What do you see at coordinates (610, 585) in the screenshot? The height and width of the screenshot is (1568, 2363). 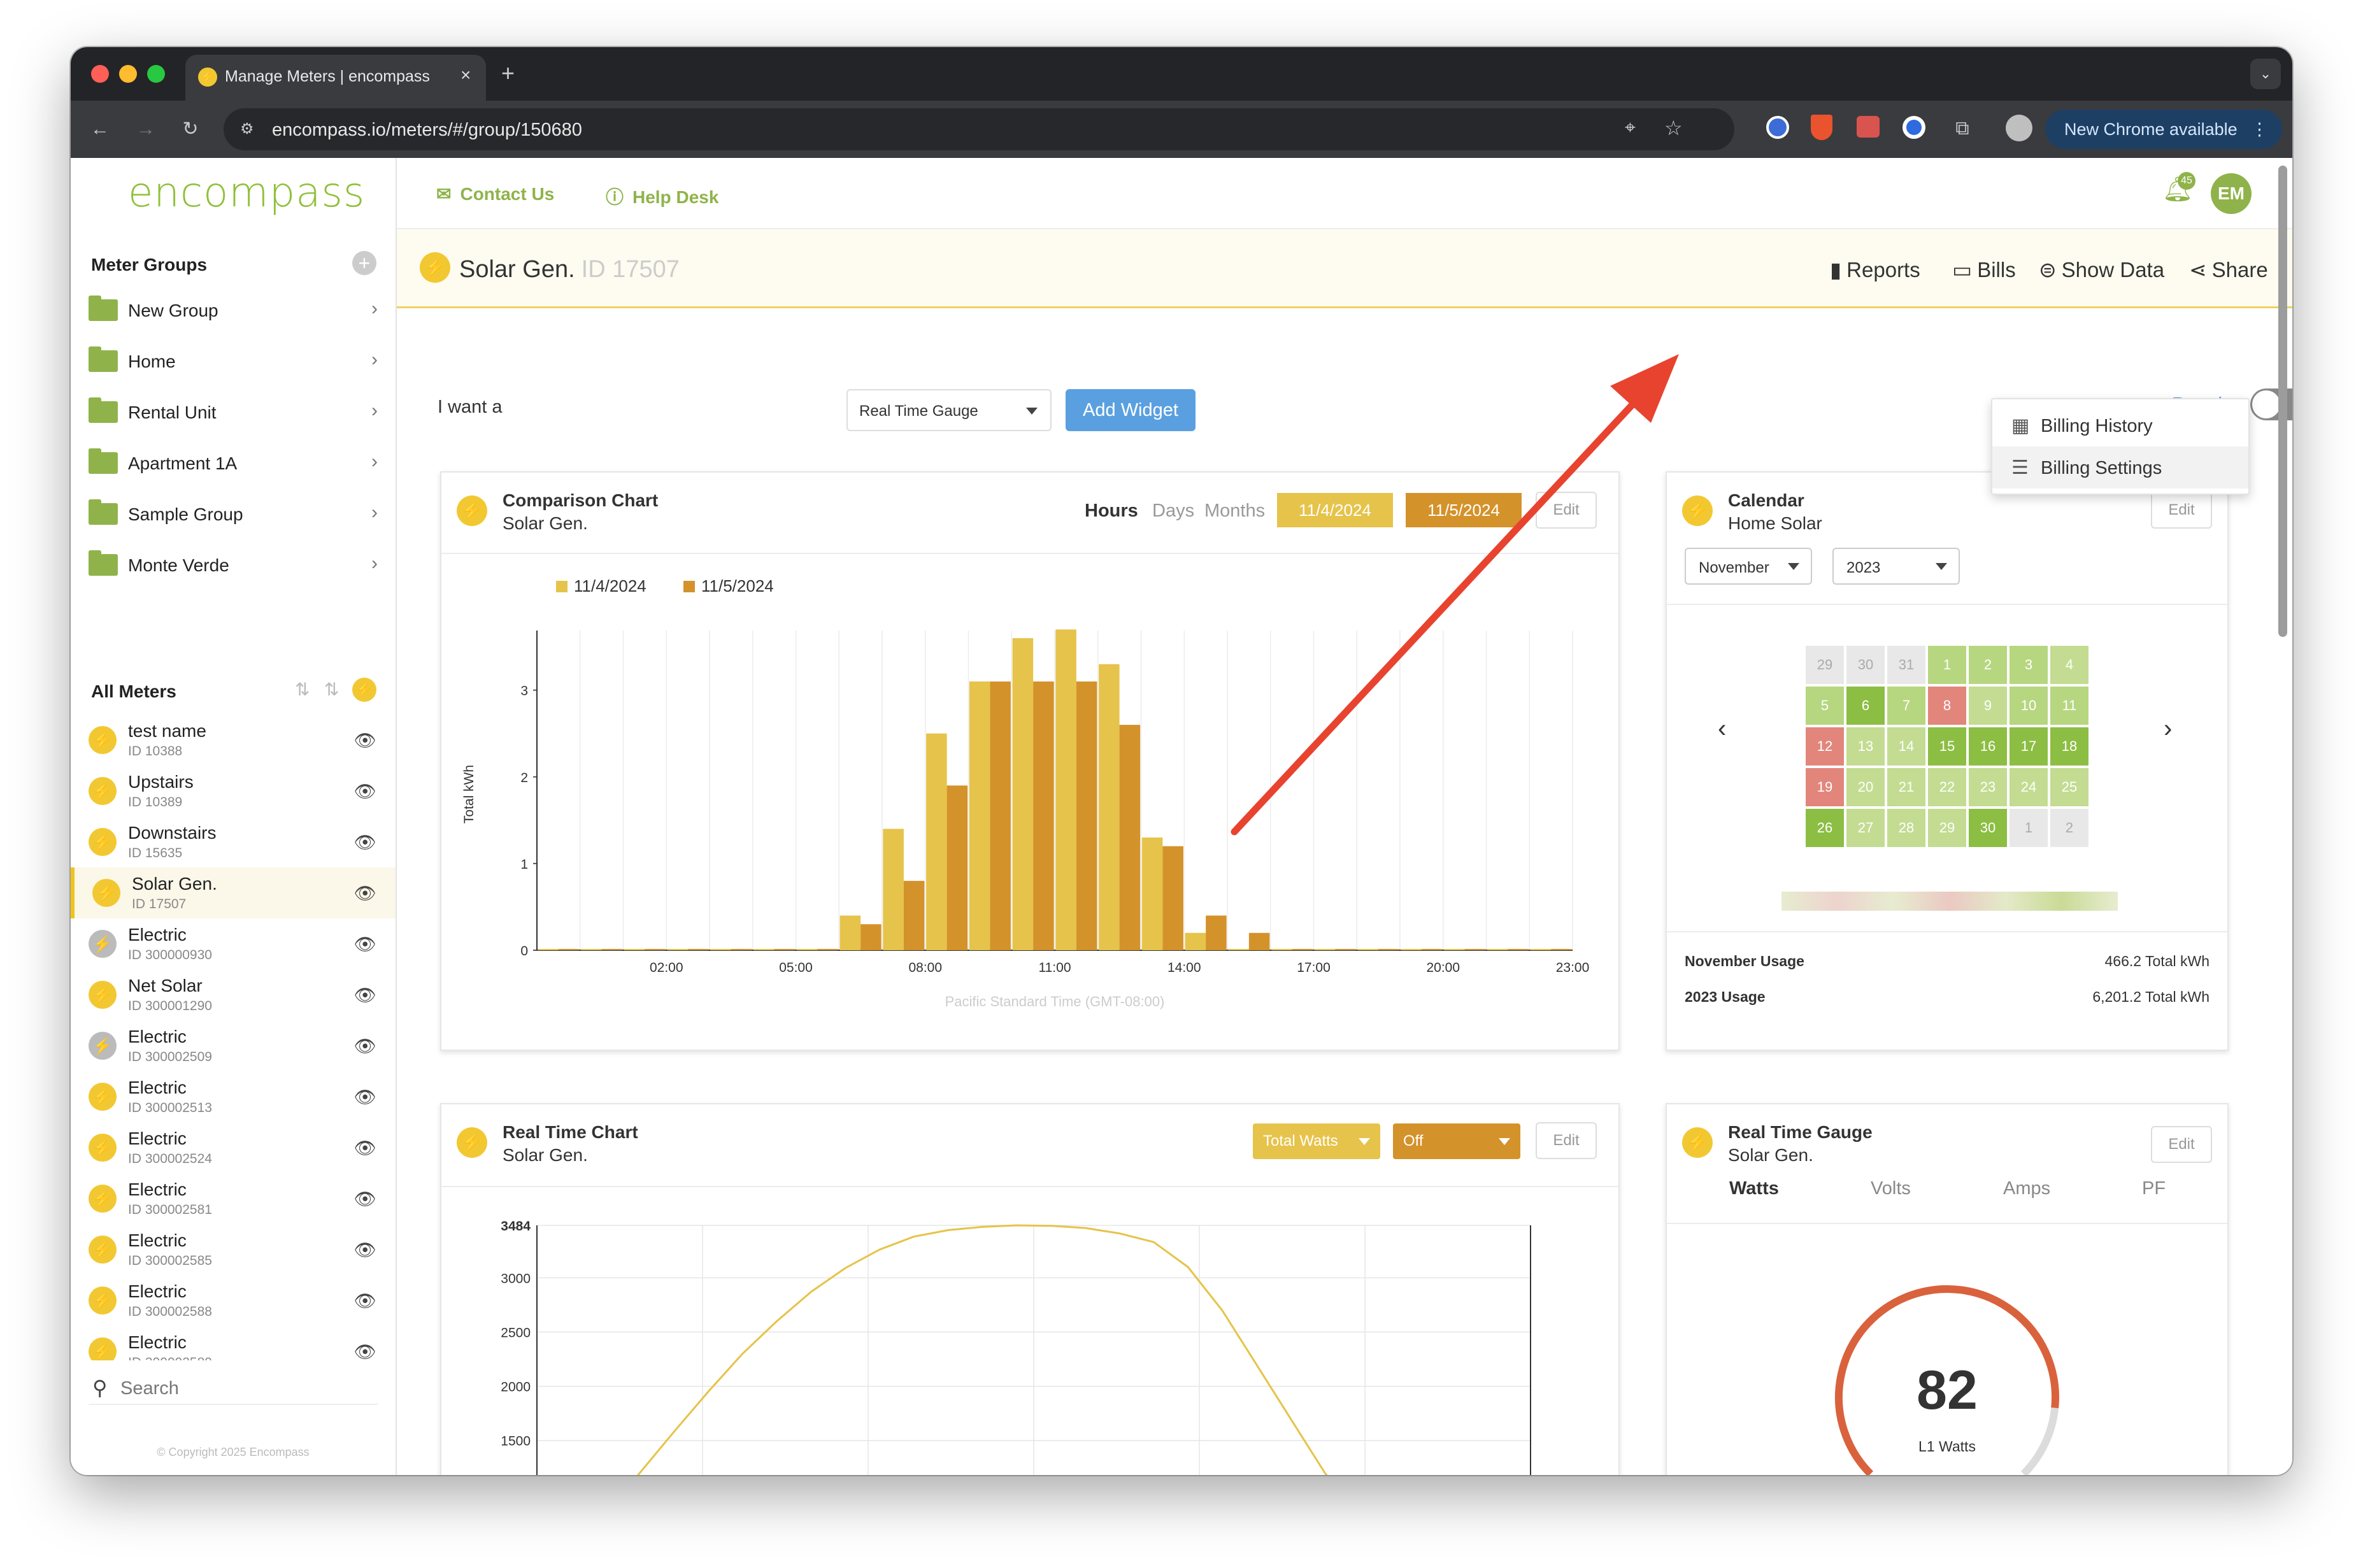 I see `legend-label: 11/4/2024` at bounding box center [610, 585].